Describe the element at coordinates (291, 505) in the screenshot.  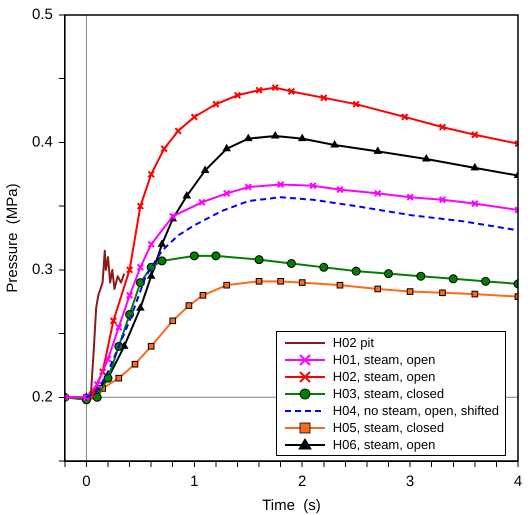
I see `x-axis-title: Time (s)` at that location.